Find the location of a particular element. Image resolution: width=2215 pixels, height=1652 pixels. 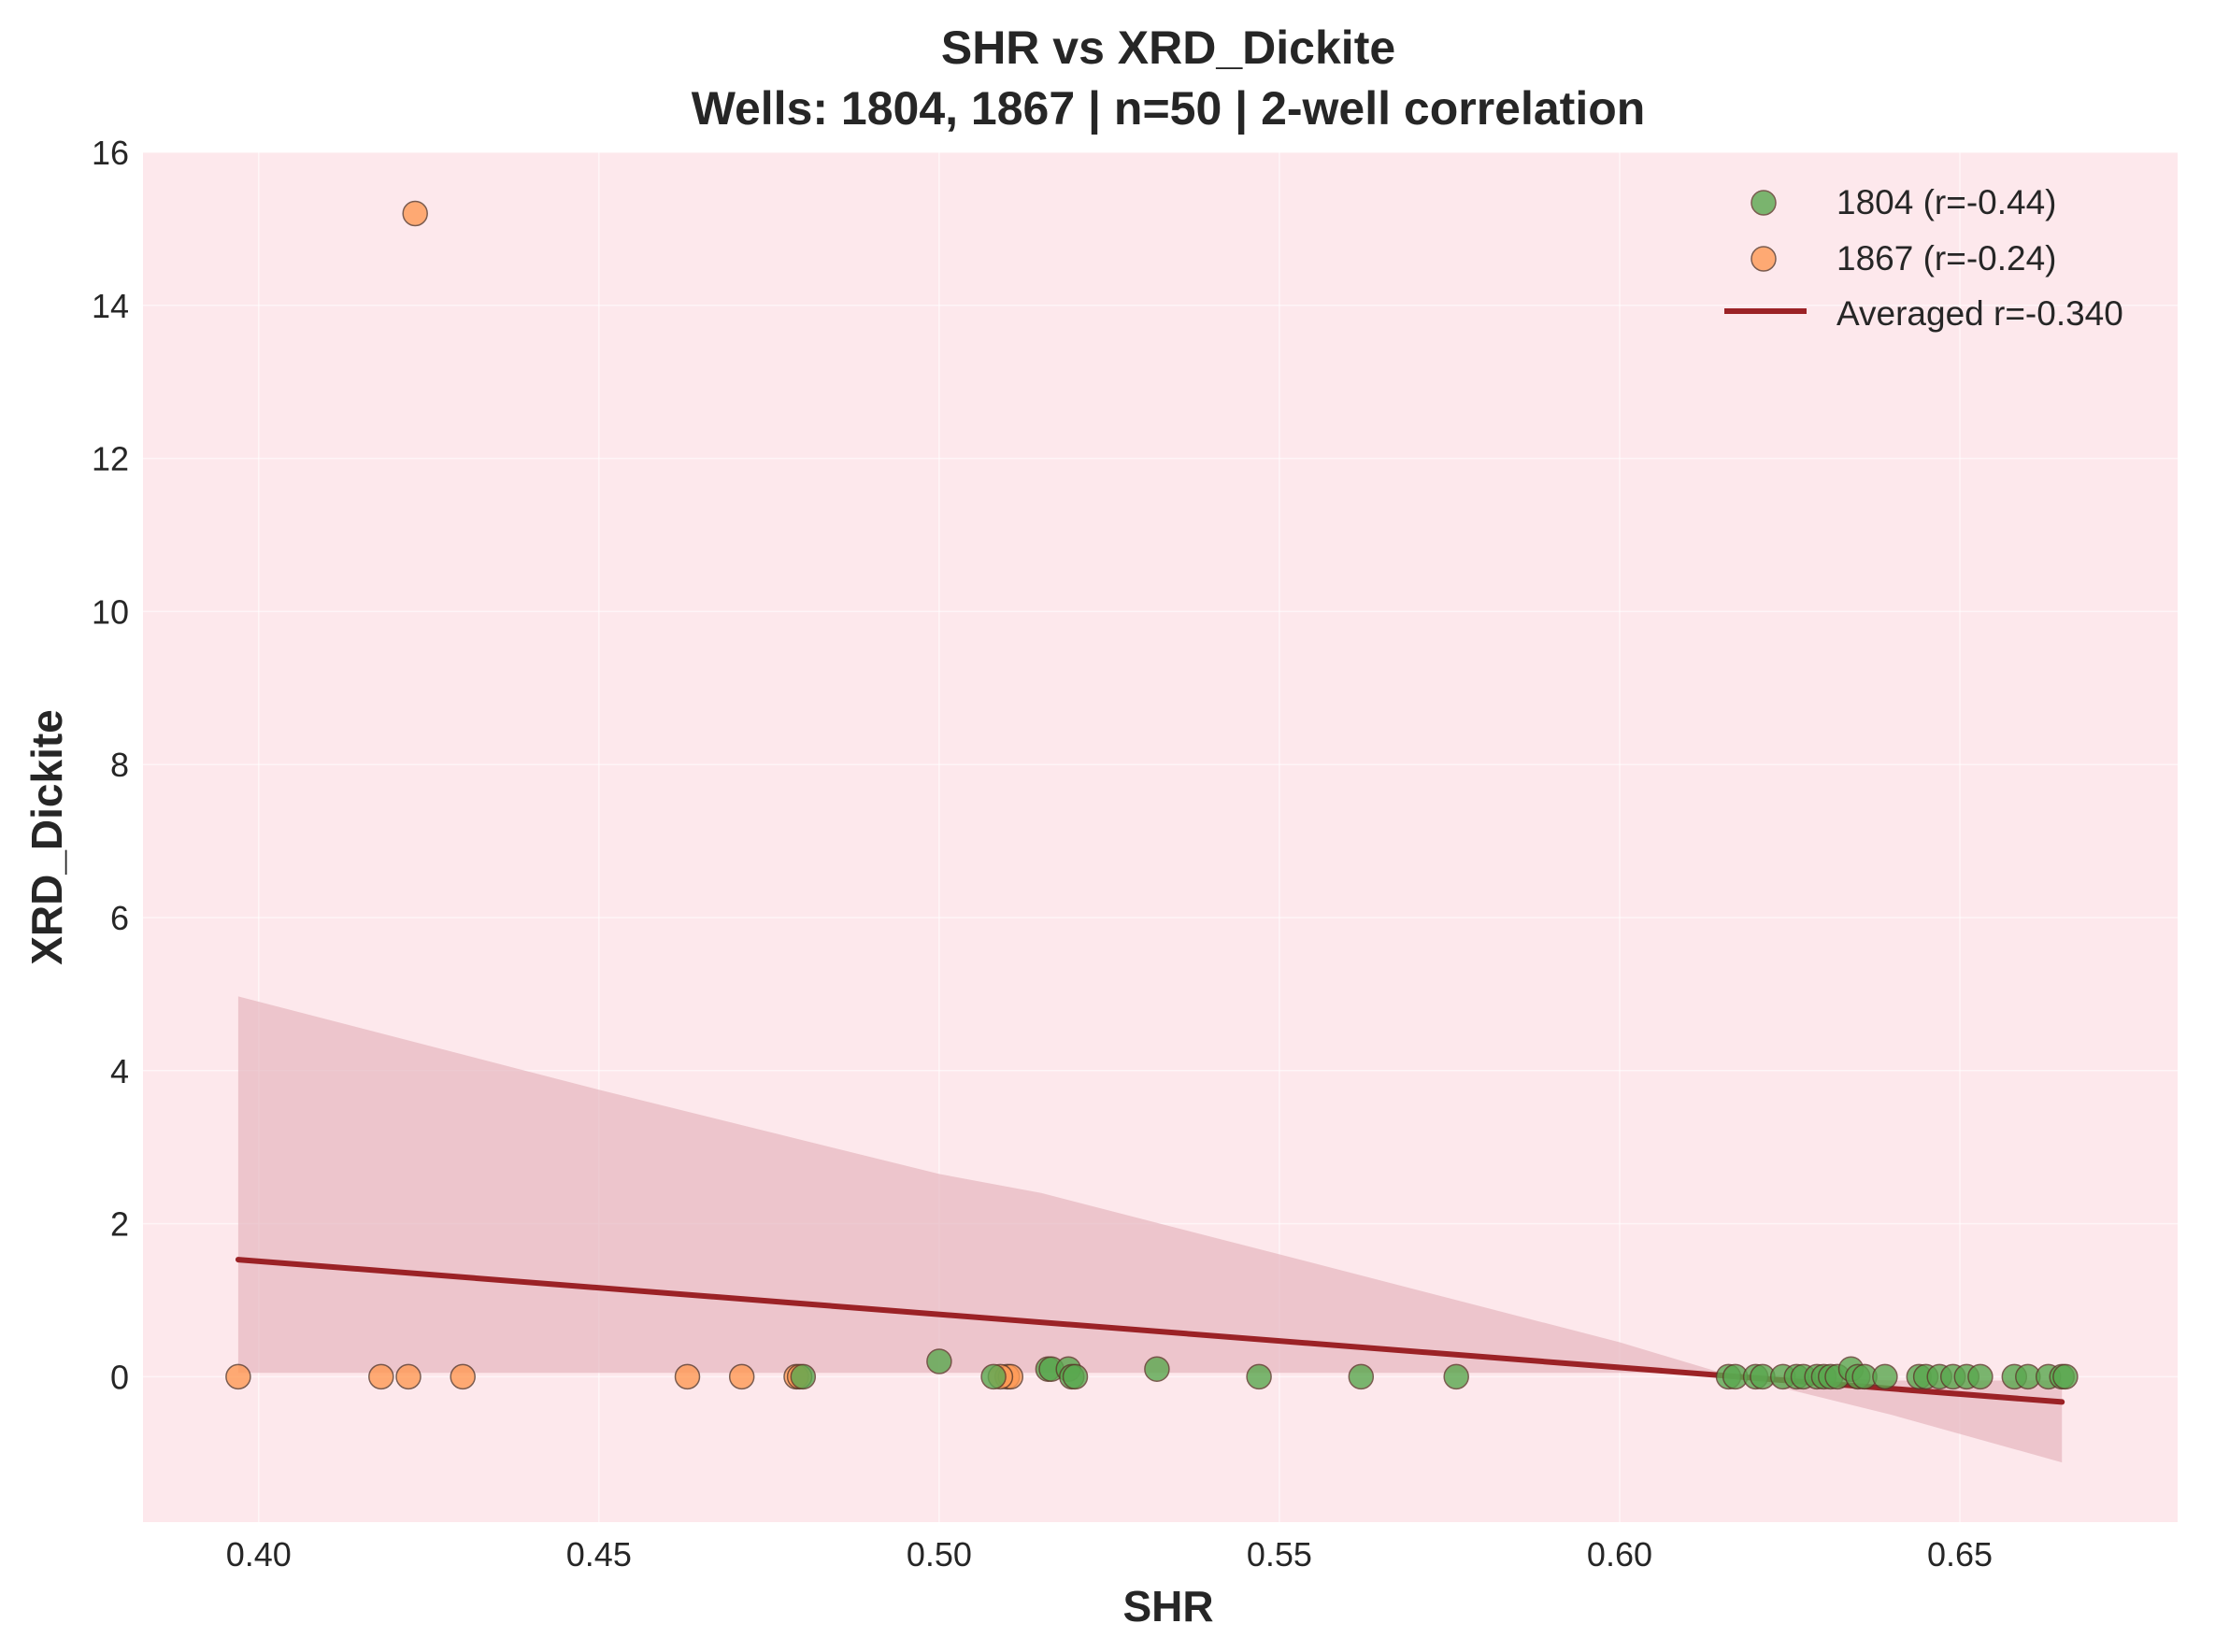

x-tick-label: 0.65 is located at coordinates (1960, 1554).